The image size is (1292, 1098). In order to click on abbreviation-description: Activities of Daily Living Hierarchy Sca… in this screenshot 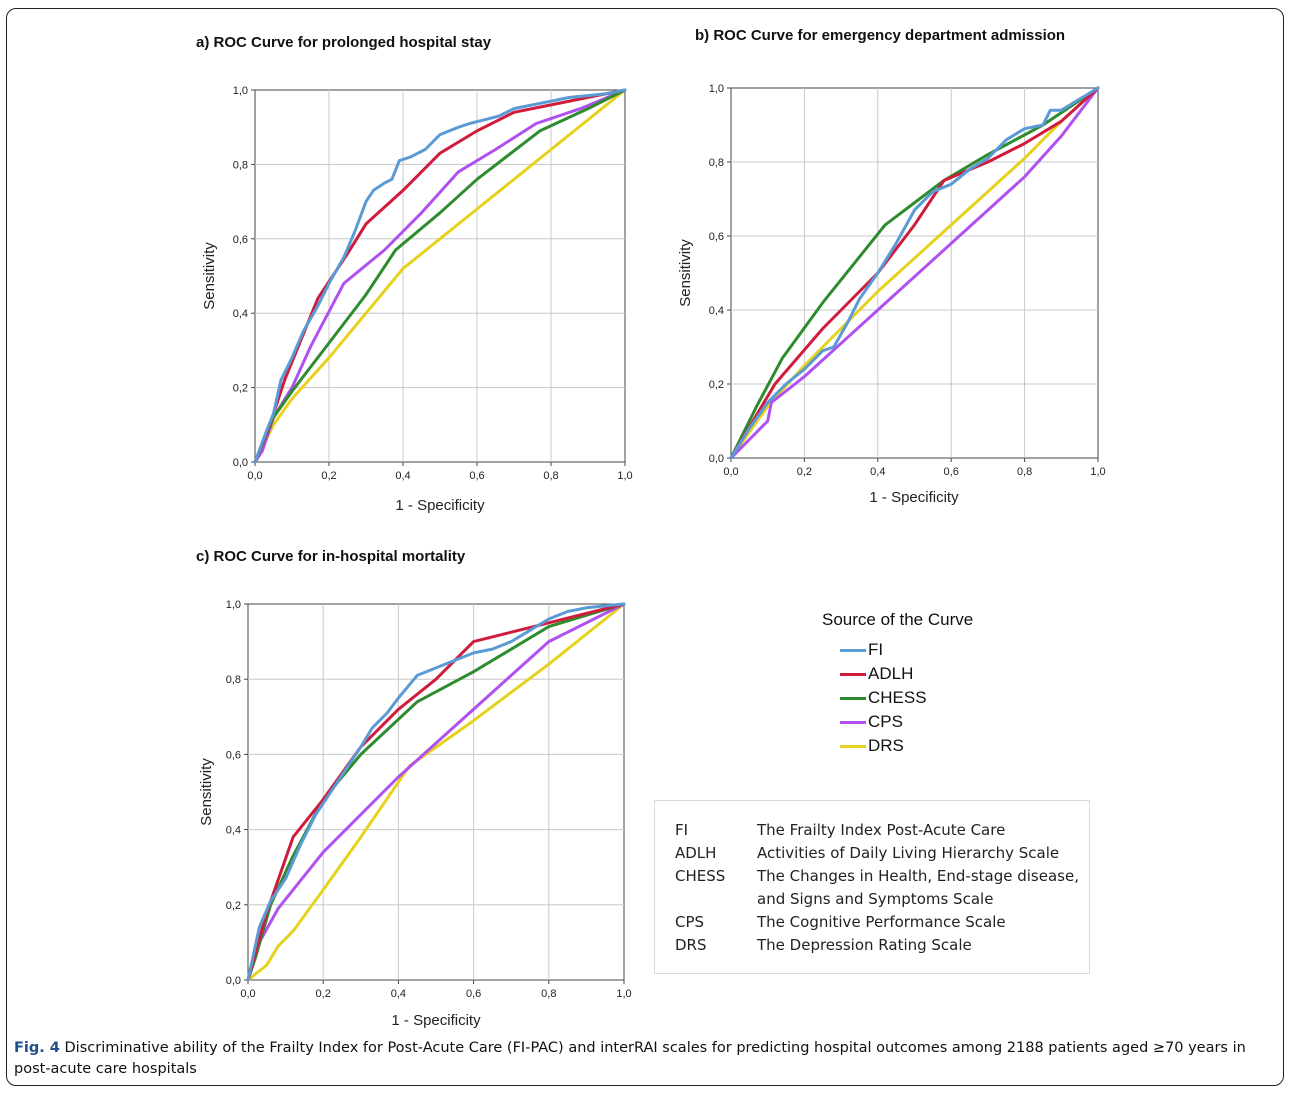, I will do `click(908, 853)`.